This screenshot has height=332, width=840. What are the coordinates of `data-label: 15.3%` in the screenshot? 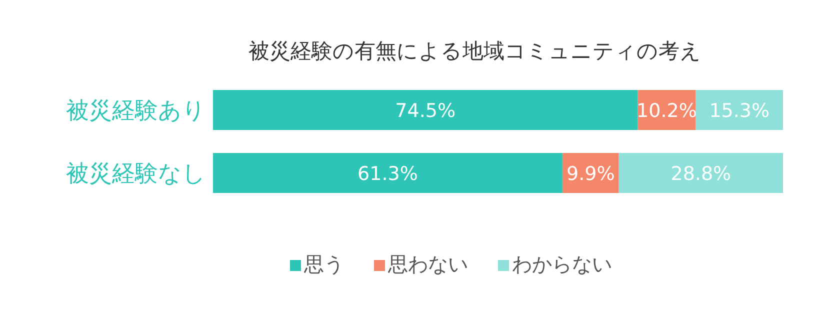 It's located at (739, 111).